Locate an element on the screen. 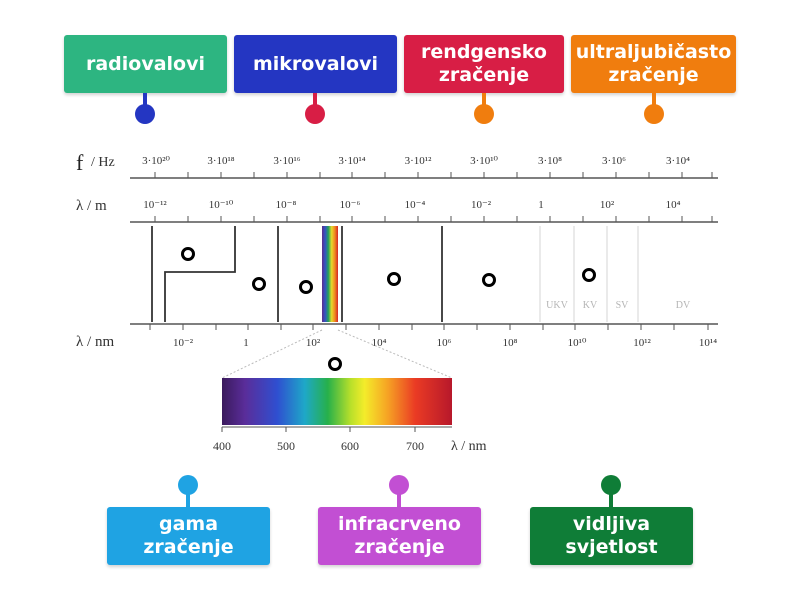 The width and height of the screenshot is (800, 600). tile-text: ultraljubičasto zračenje is located at coordinates (653, 63).